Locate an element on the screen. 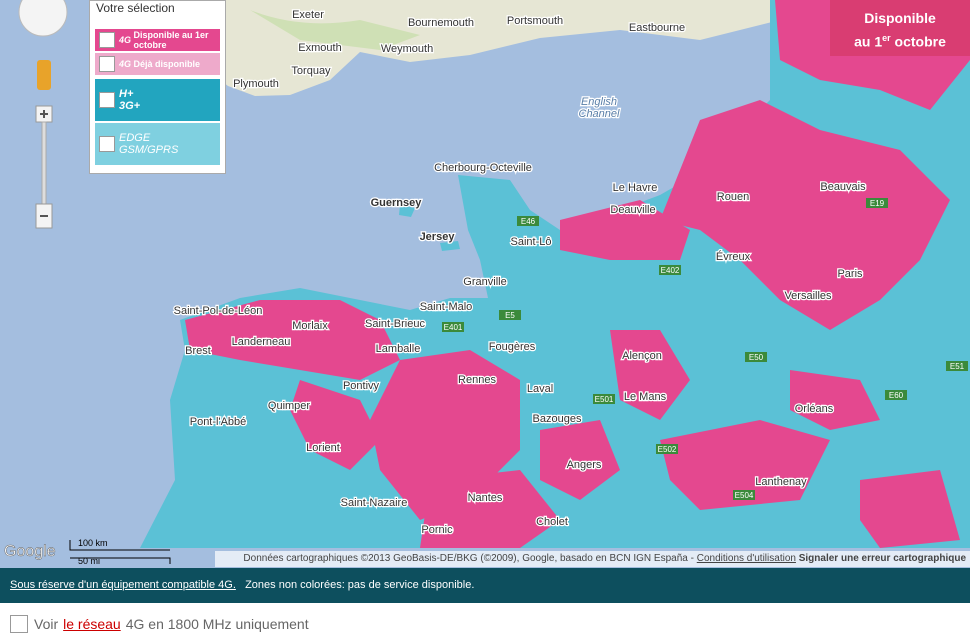 The width and height of the screenshot is (973, 641). scale-km: 100 km is located at coordinates (93, 543).